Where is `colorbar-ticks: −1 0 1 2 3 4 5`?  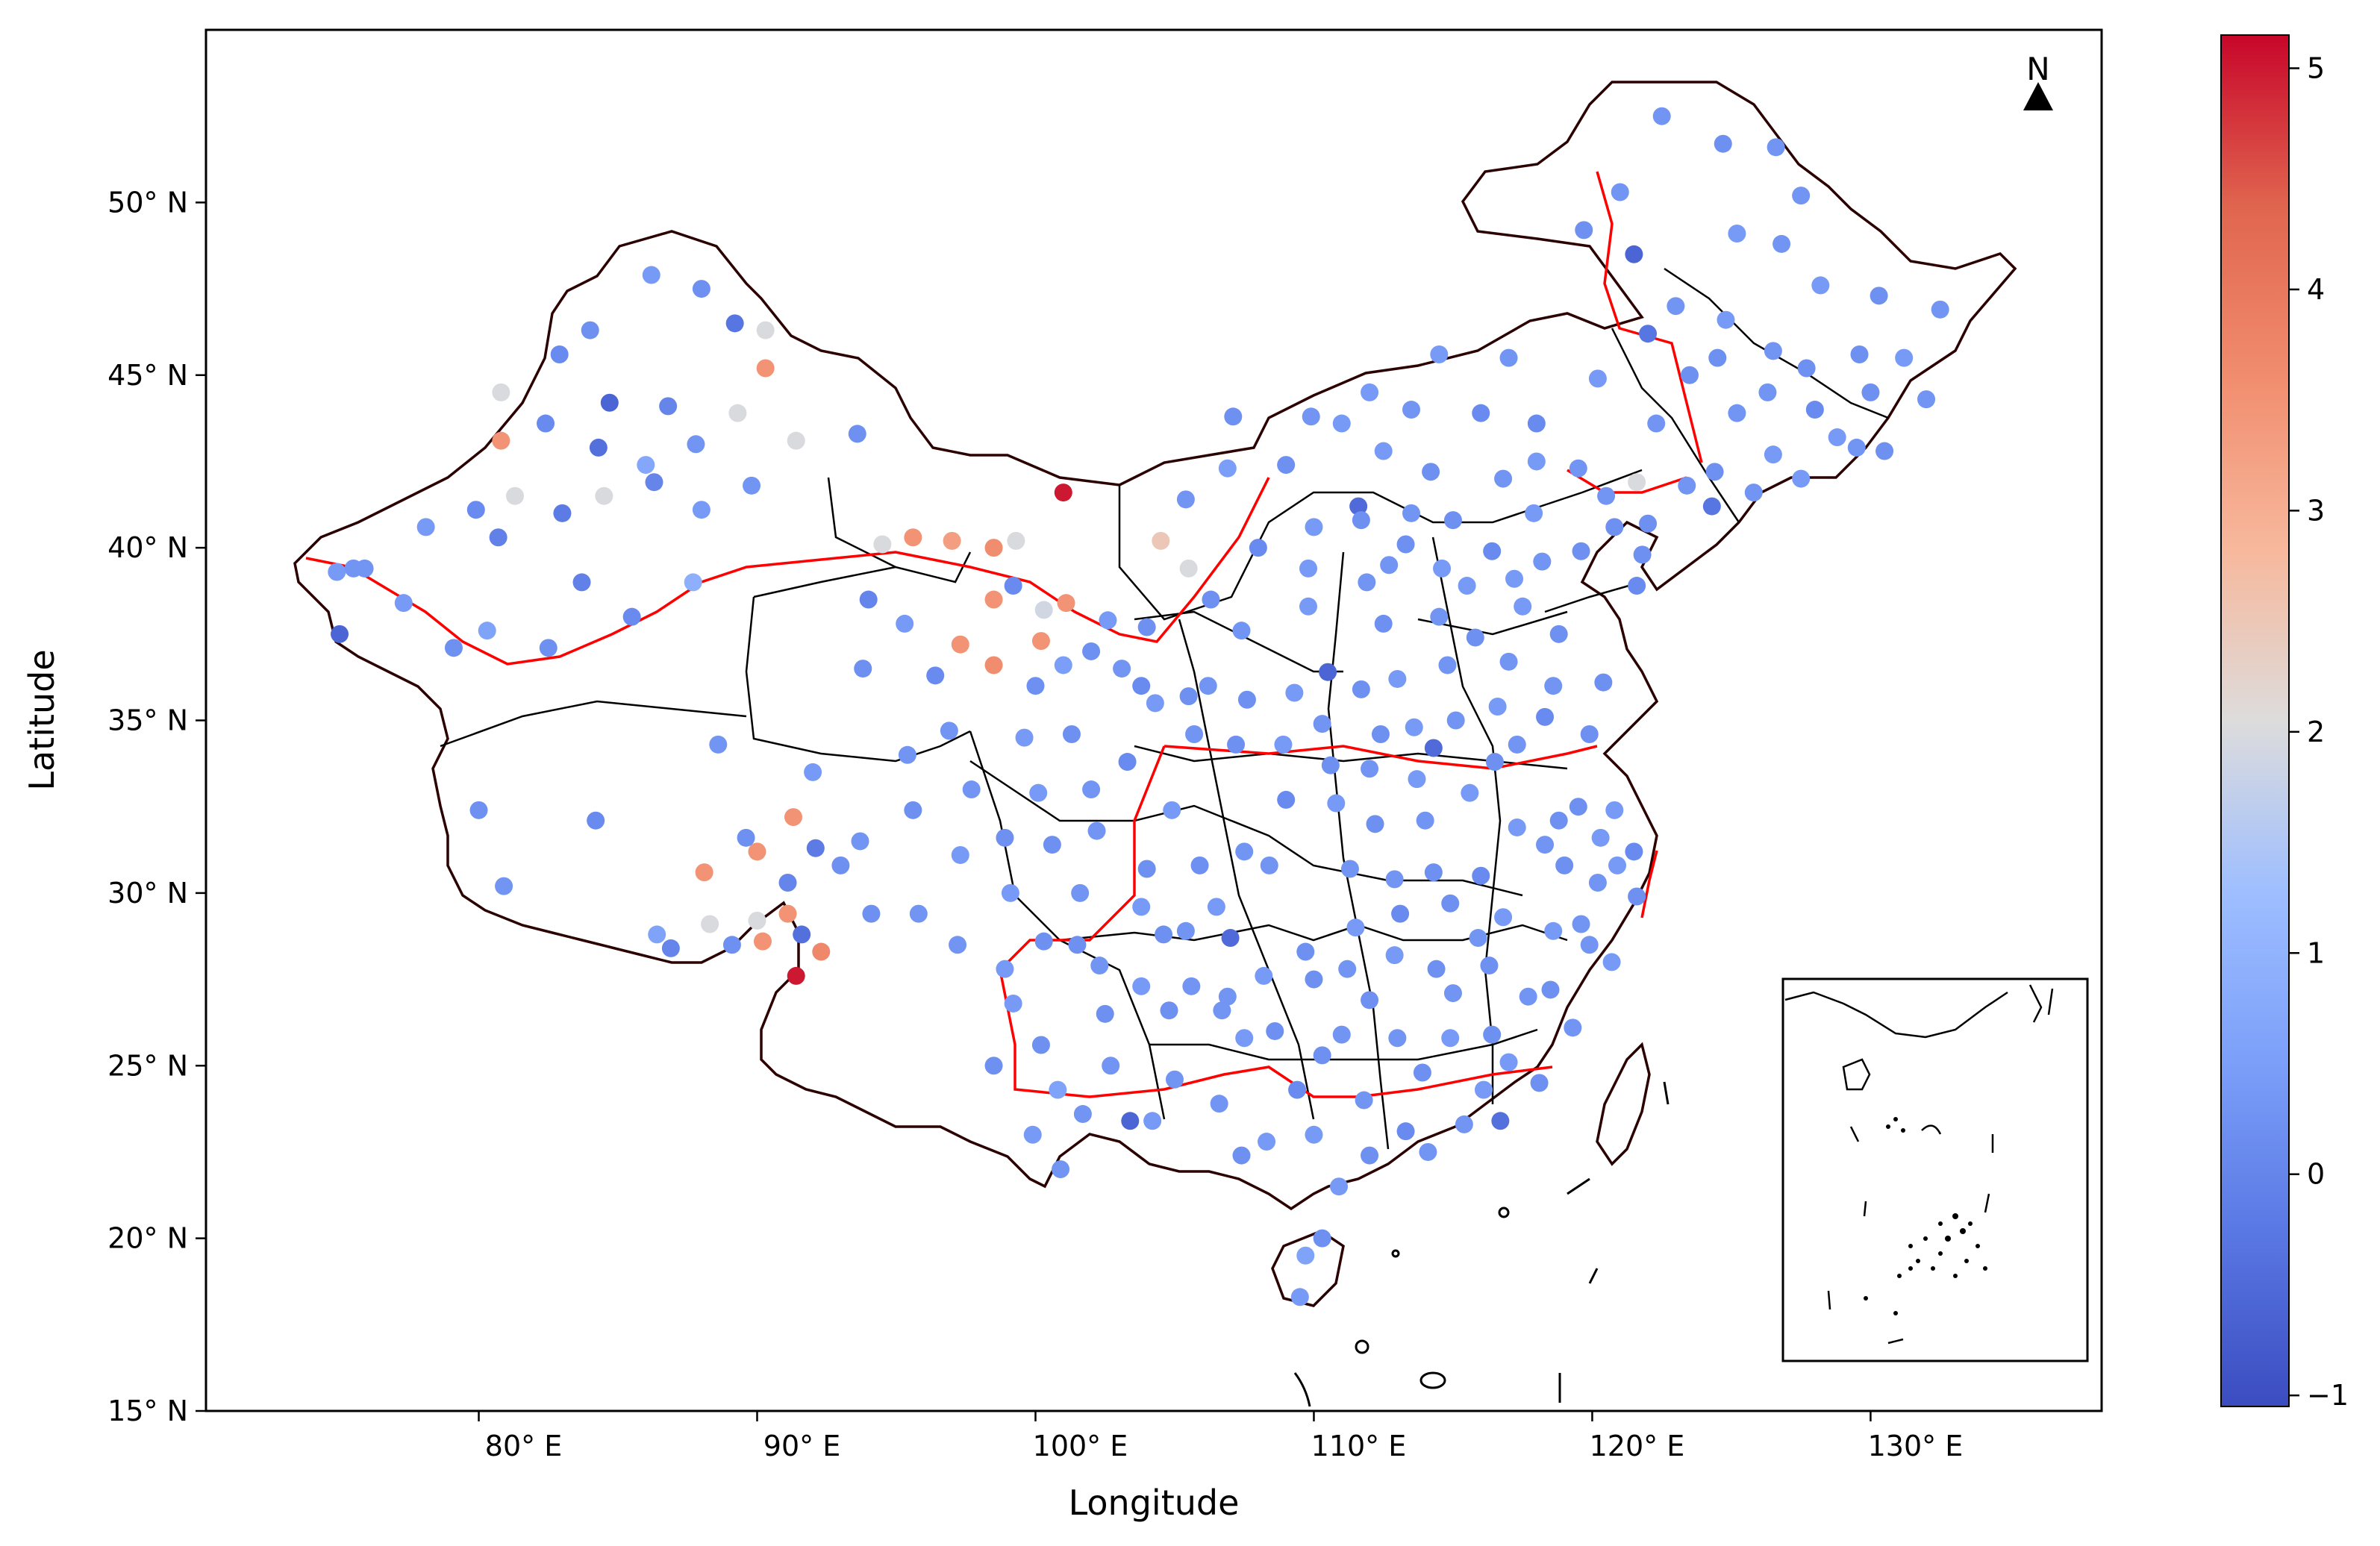 colorbar-ticks: −1 0 1 2 3 4 5 is located at coordinates (2319, 731).